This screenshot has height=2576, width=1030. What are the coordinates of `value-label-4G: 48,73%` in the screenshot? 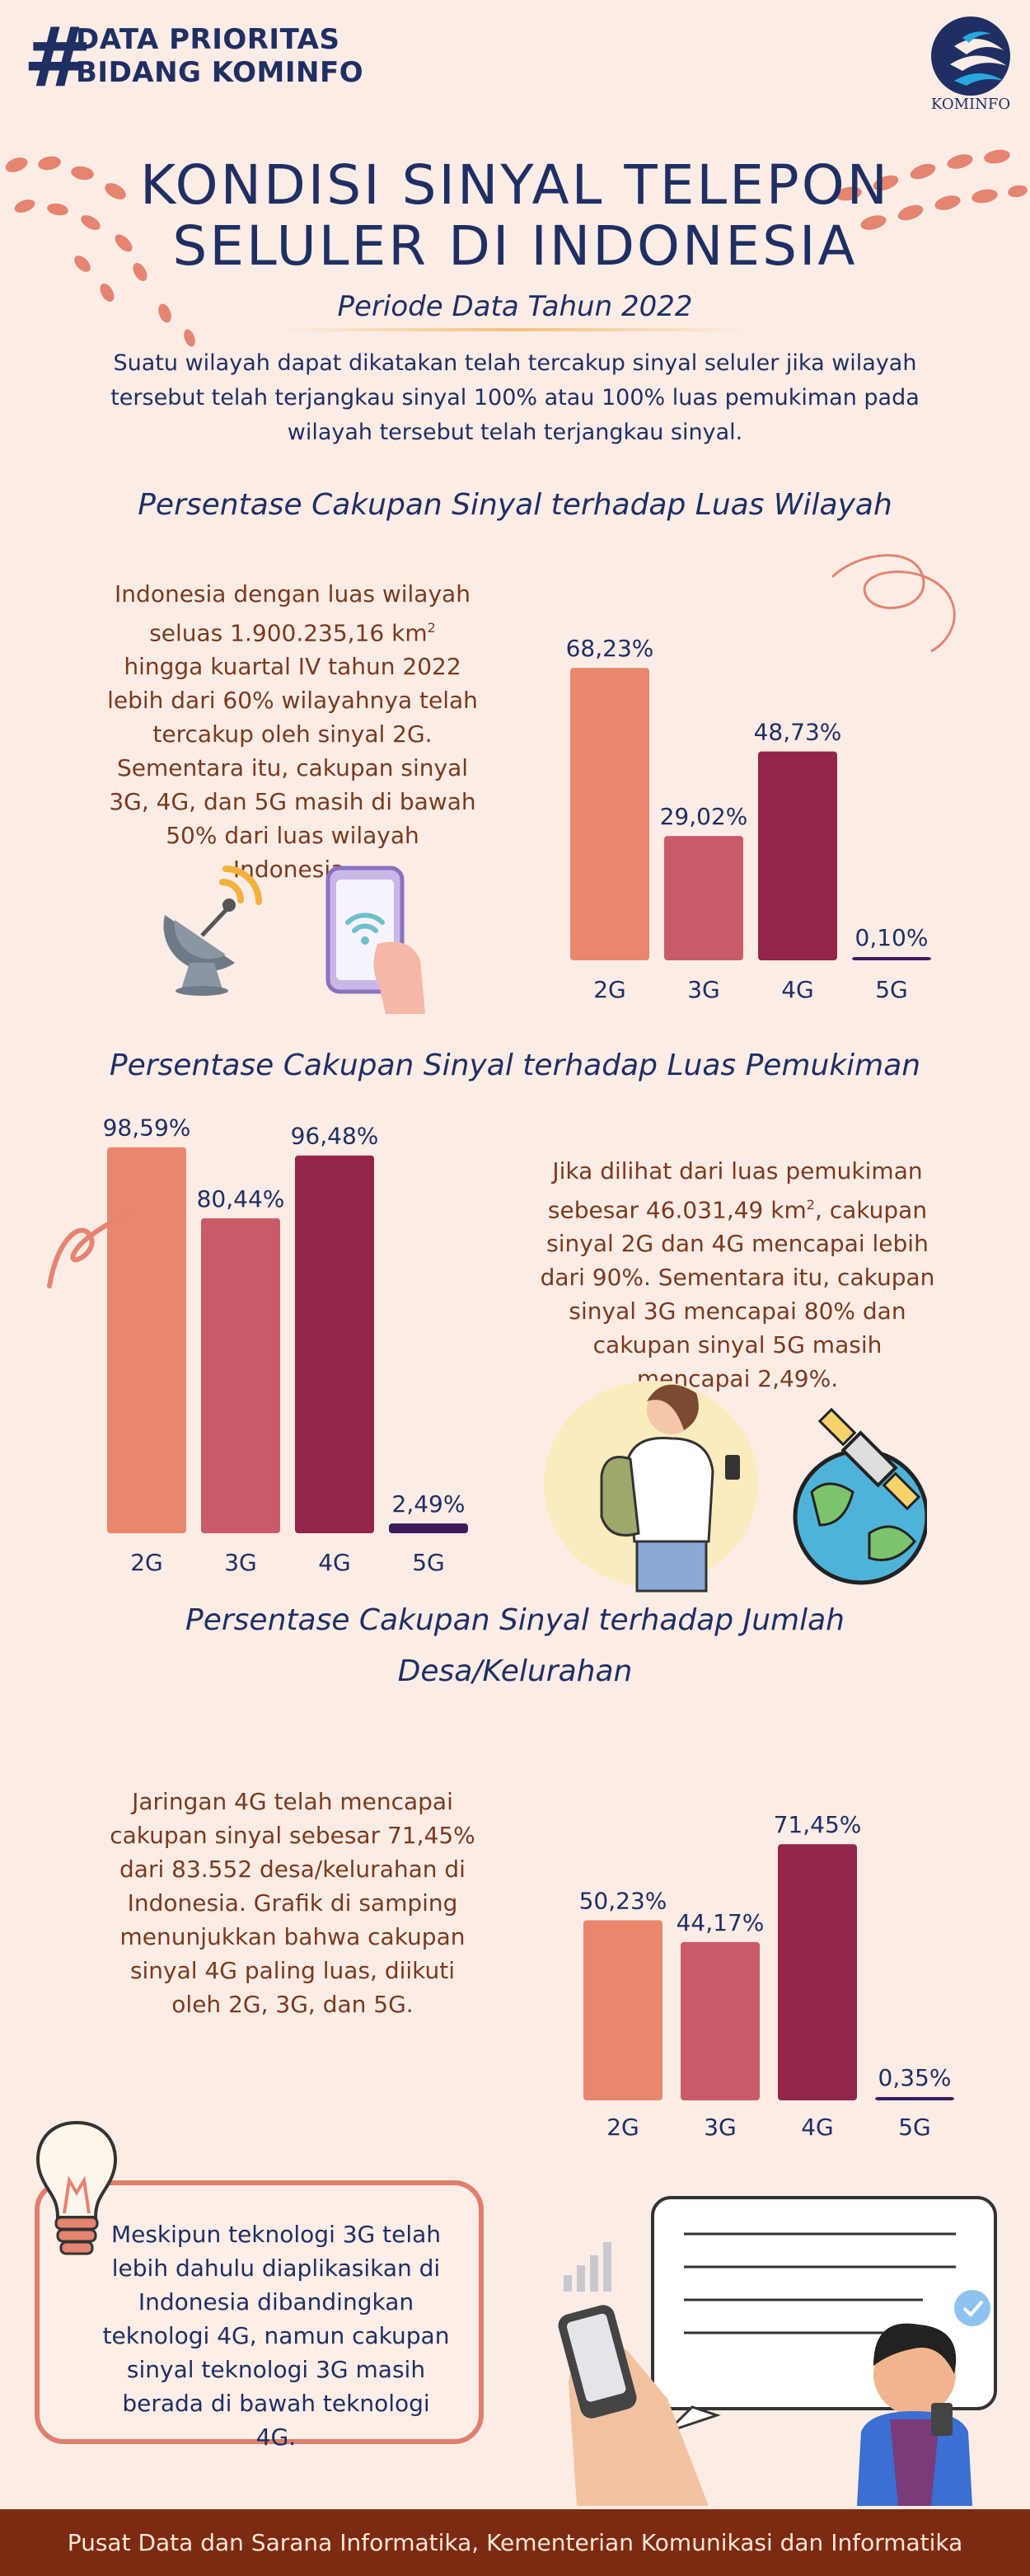 It's located at (798, 733).